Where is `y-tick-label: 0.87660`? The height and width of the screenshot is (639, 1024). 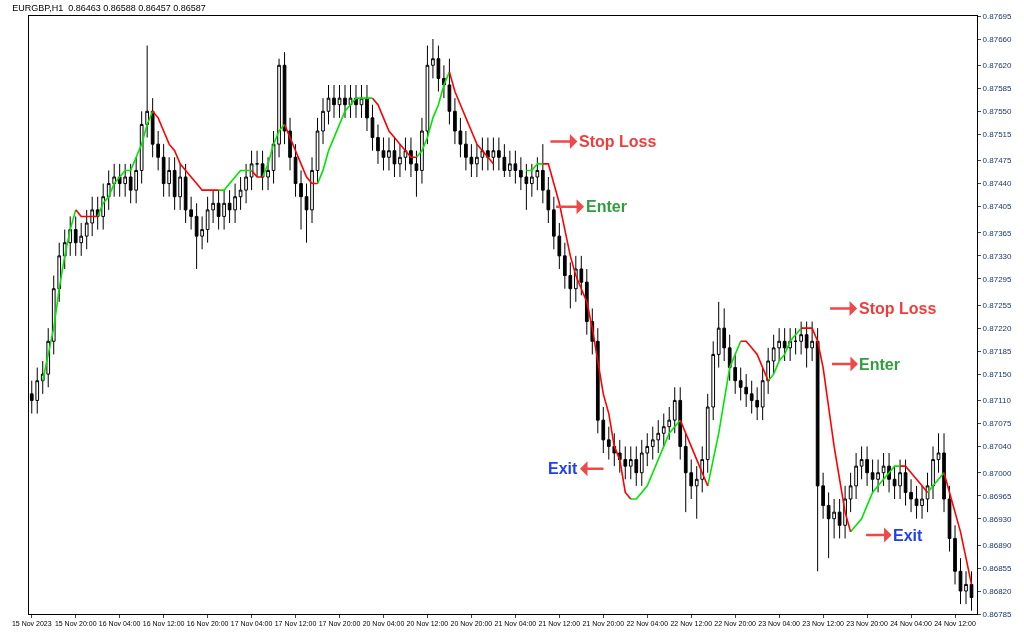
y-tick-label: 0.87660 is located at coordinates (997, 39).